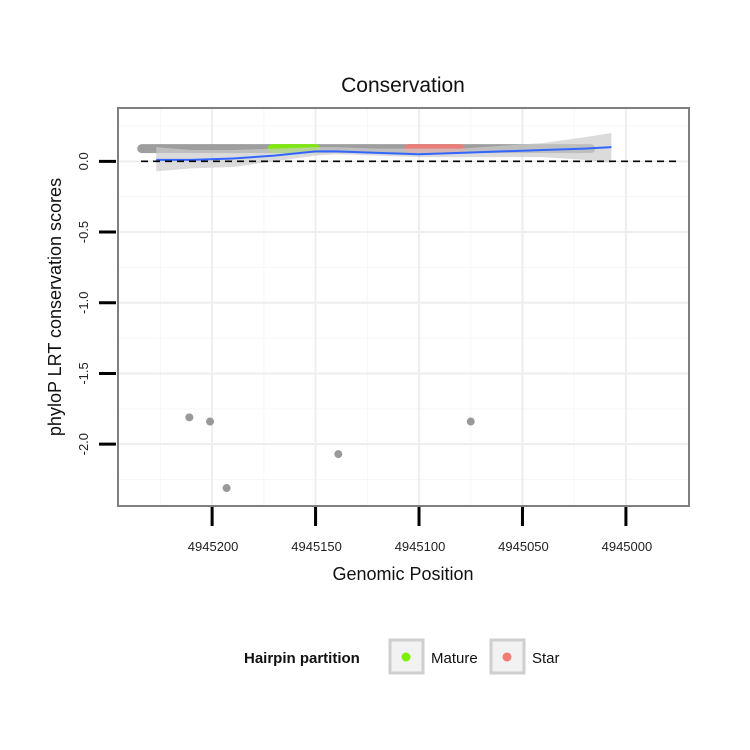 The image size is (750, 750). Describe the element at coordinates (330, 453) in the screenshot. I see `data-points` at that location.